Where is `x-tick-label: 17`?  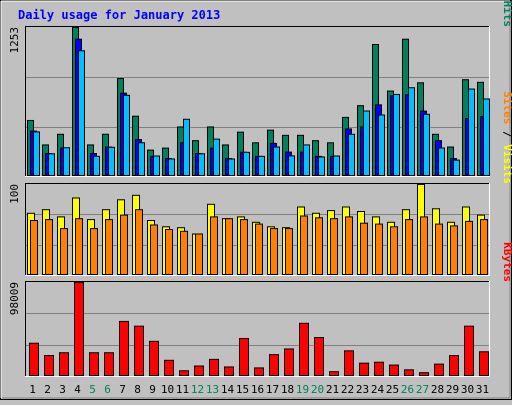
x-tick-label: 17 is located at coordinates (272, 389).